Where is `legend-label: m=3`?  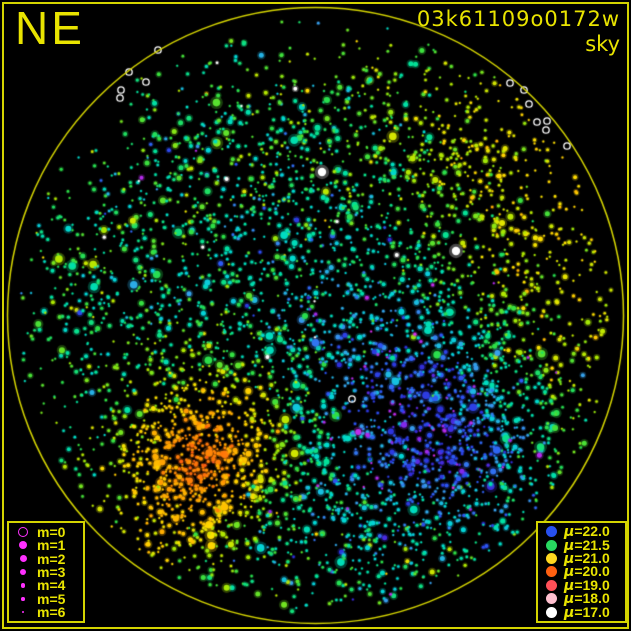 legend-label: m=3 is located at coordinates (51, 571).